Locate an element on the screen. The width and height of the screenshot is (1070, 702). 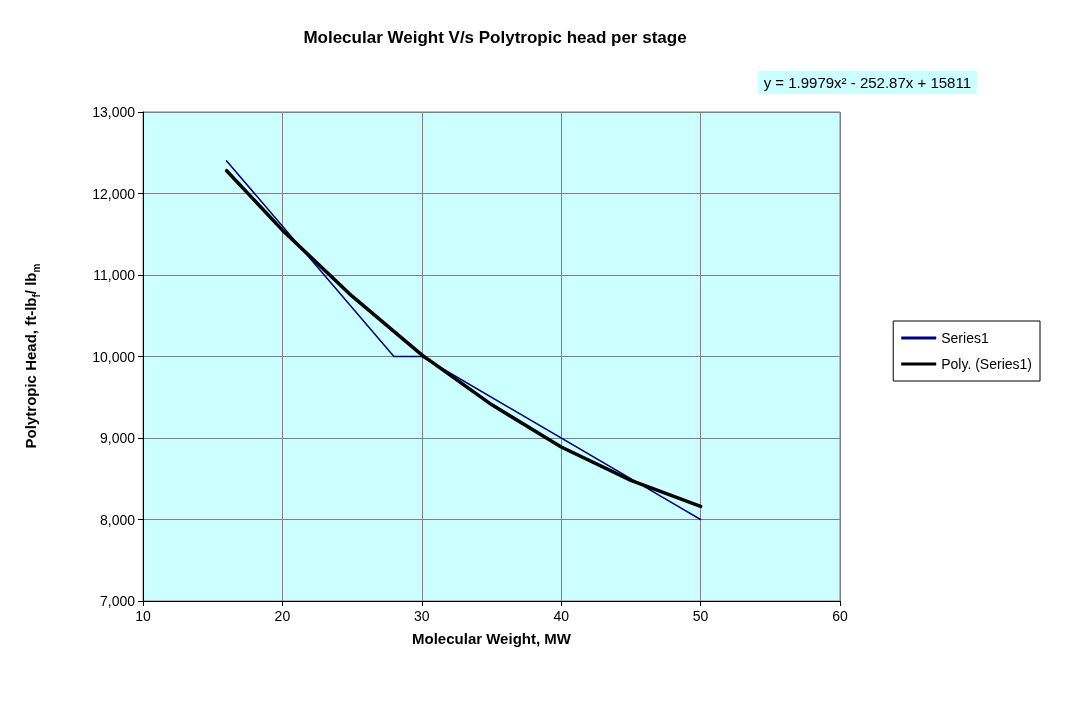
text: y = 1.9979x² - 252.87x + 15811 is located at coordinates (867, 82).